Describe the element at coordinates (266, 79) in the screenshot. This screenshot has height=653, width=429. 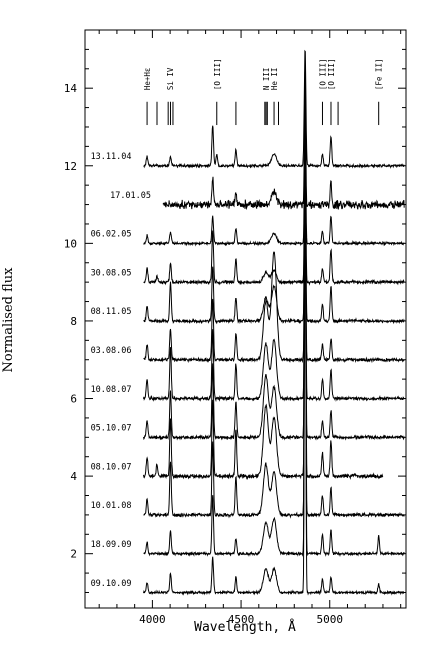
I see `line-id-label: N III` at that location.